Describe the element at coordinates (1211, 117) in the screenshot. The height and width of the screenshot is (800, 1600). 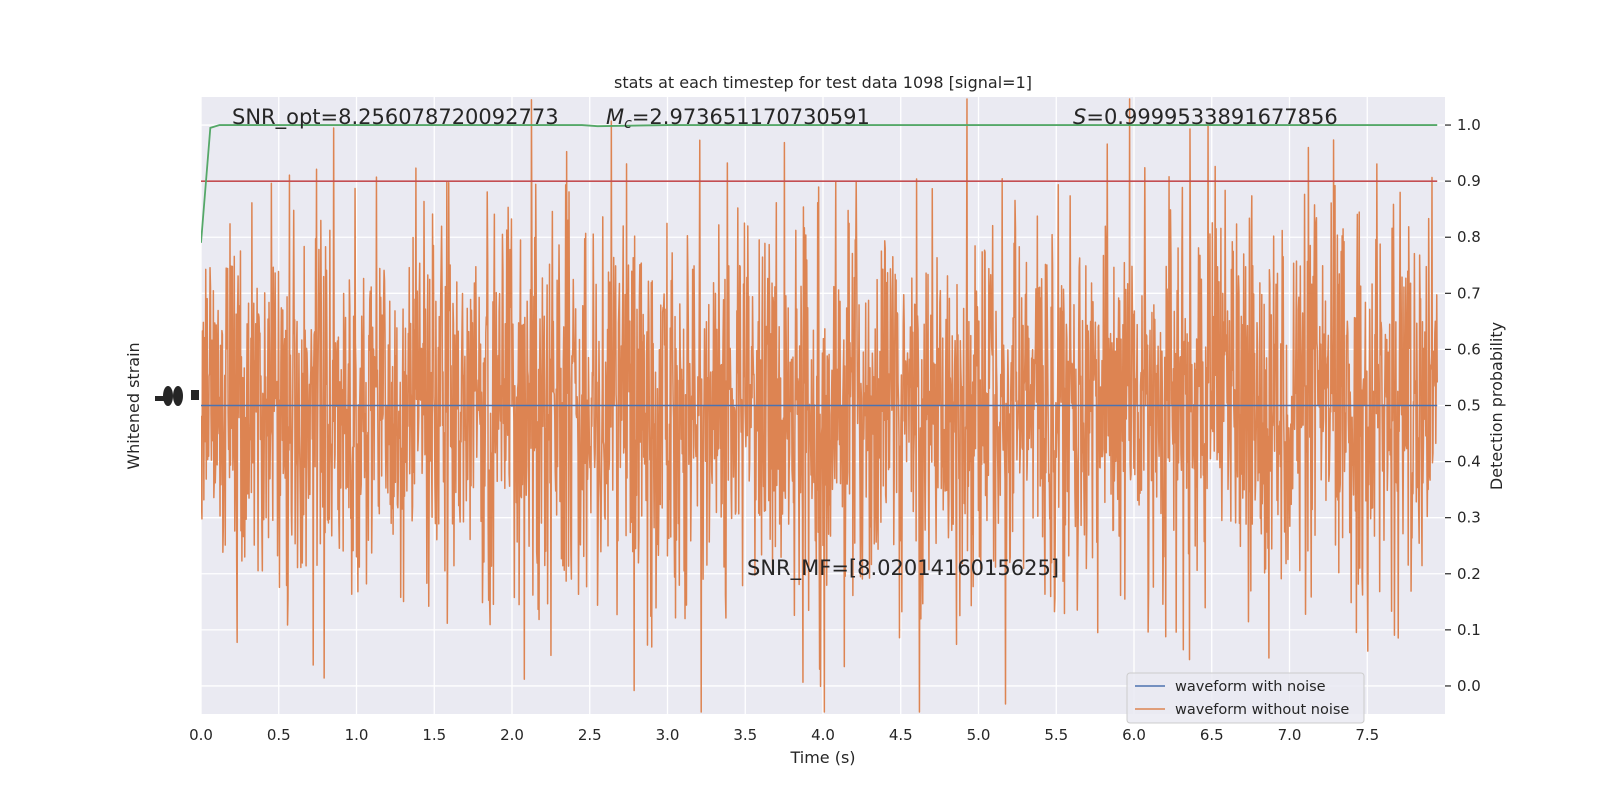
I see `s-value: =0.9999533891677856` at that location.